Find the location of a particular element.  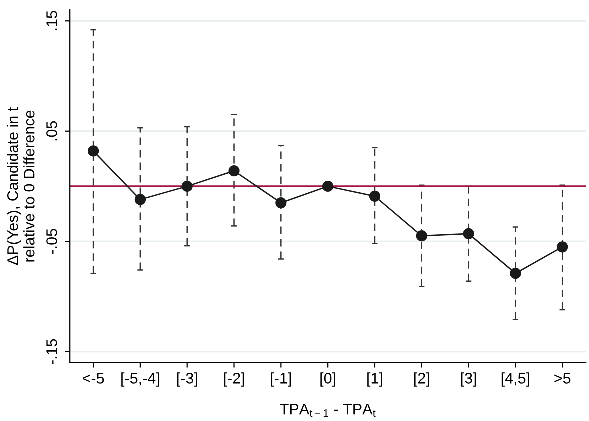

y-tick-label: -.15 is located at coordinates (52, 351).